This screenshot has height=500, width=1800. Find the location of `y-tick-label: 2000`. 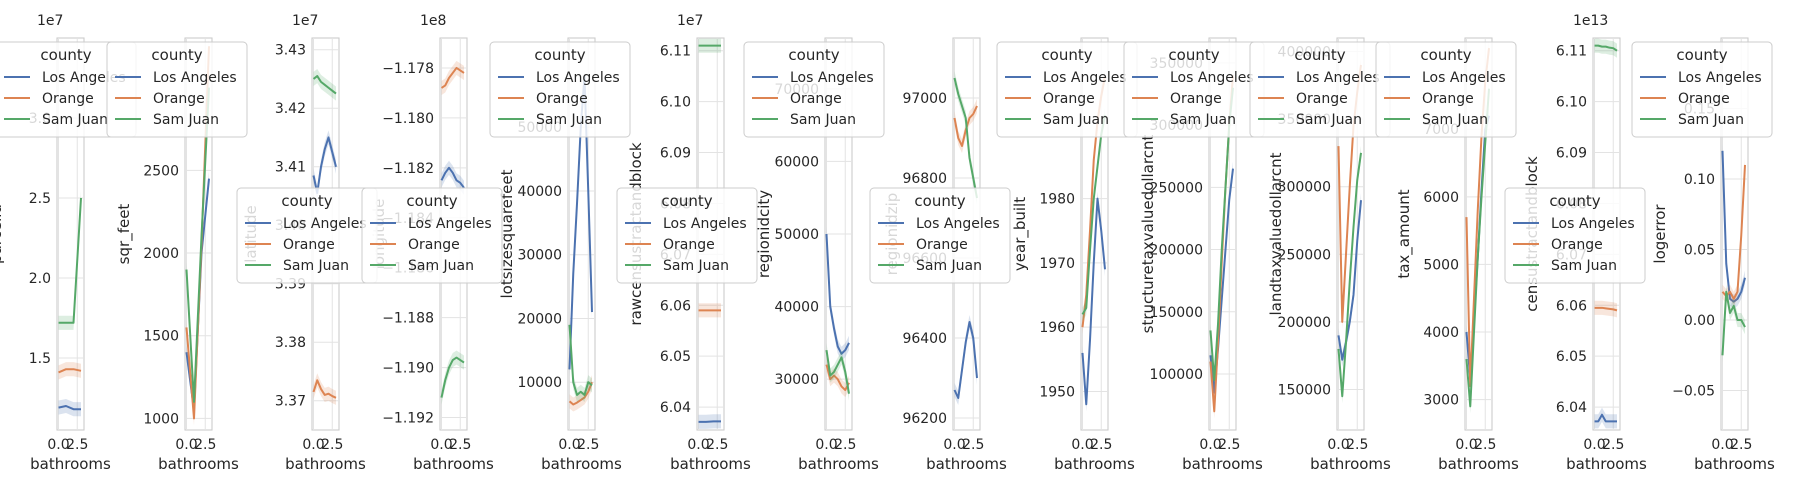

y-tick-label: 2000 is located at coordinates (161, 254).